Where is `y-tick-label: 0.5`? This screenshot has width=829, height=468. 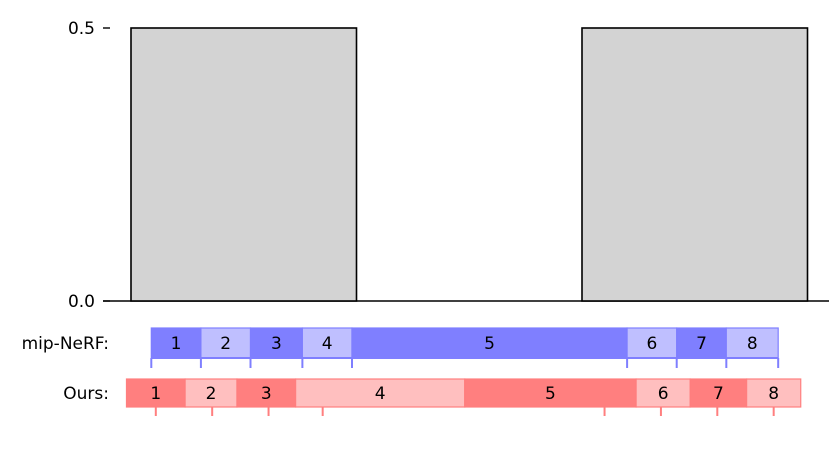 y-tick-label: 0.5 is located at coordinates (81, 29).